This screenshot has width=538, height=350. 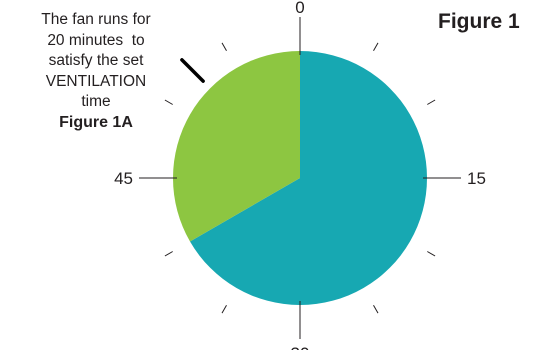 I want to click on annotation-line: satisfy the set, so click(x=96, y=60).